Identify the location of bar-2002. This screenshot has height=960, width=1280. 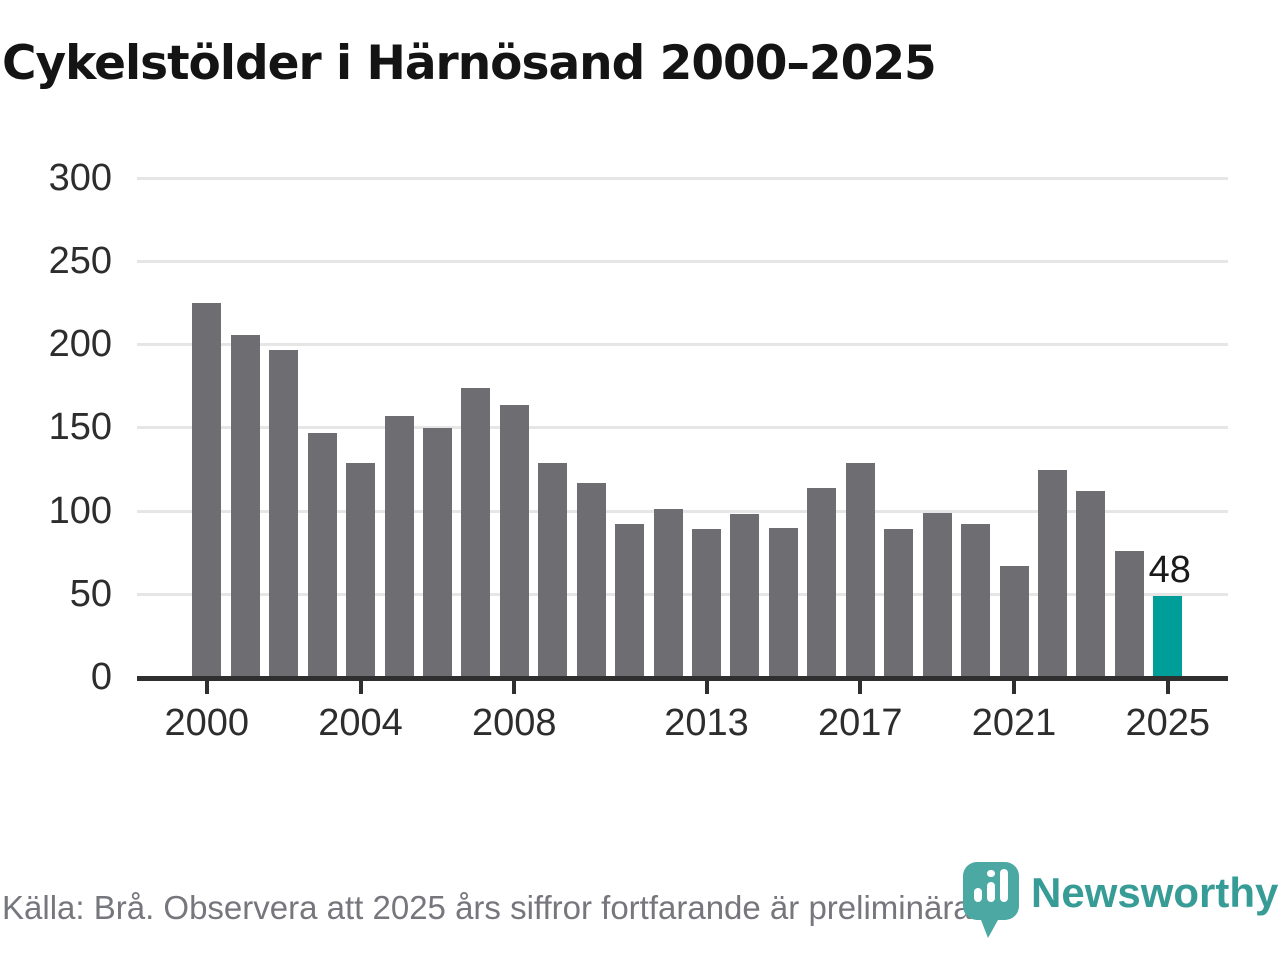
(284, 513).